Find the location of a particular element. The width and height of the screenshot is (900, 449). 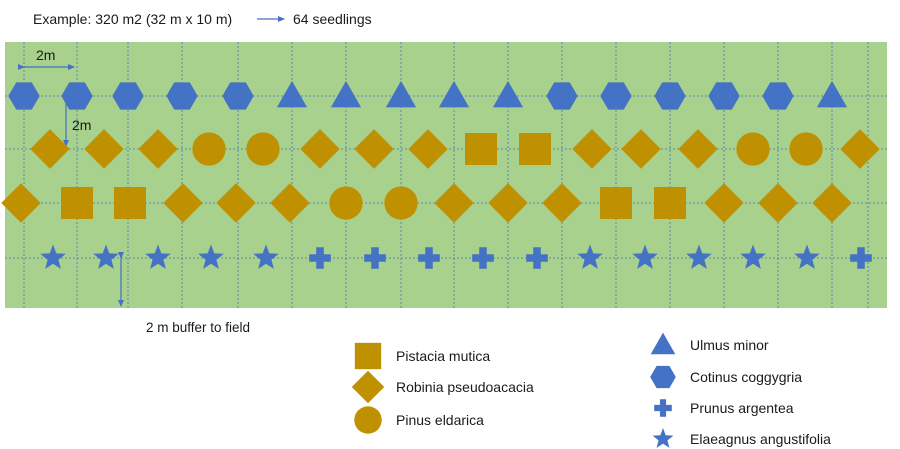

legend-label: Robinia pseudoacacia is located at coordinates (465, 387).